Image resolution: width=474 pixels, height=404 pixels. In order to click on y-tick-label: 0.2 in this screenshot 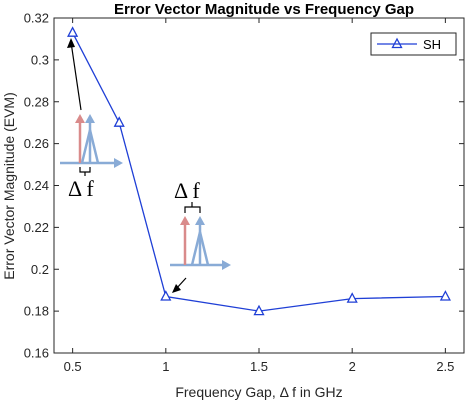, I will do `click(40, 269)`.